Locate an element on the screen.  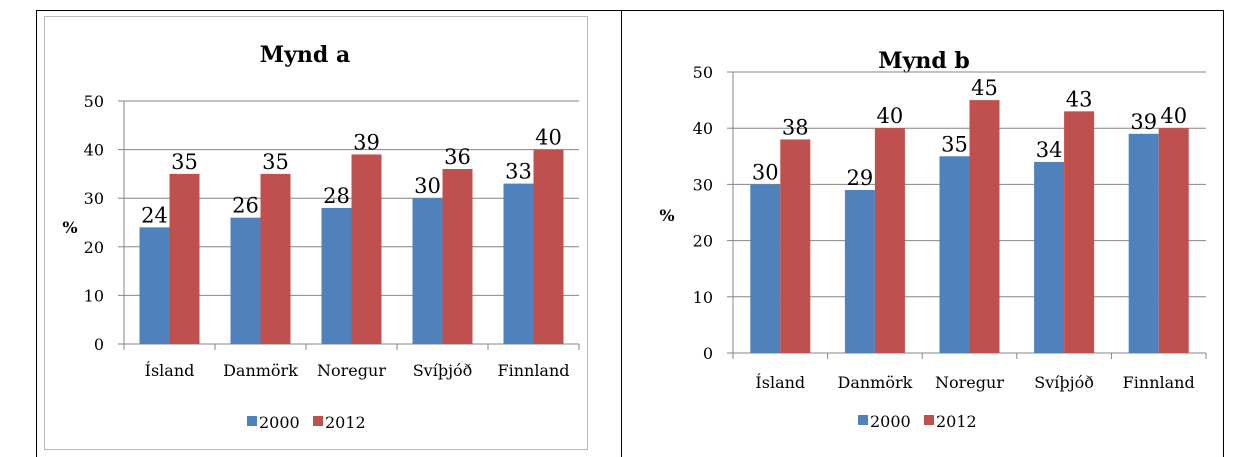
chart-title: Mynd a is located at coordinates (305, 55).